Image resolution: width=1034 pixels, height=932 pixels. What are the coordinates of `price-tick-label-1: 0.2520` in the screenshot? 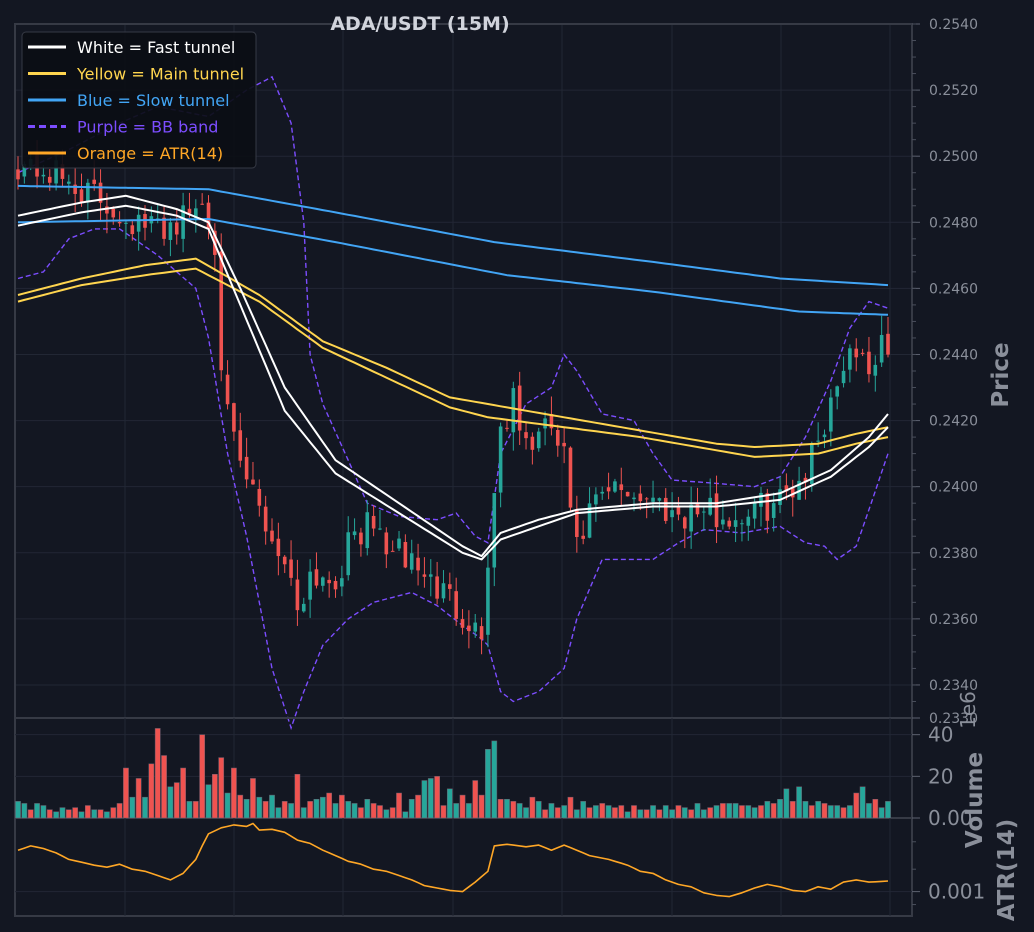 It's located at (953, 91).